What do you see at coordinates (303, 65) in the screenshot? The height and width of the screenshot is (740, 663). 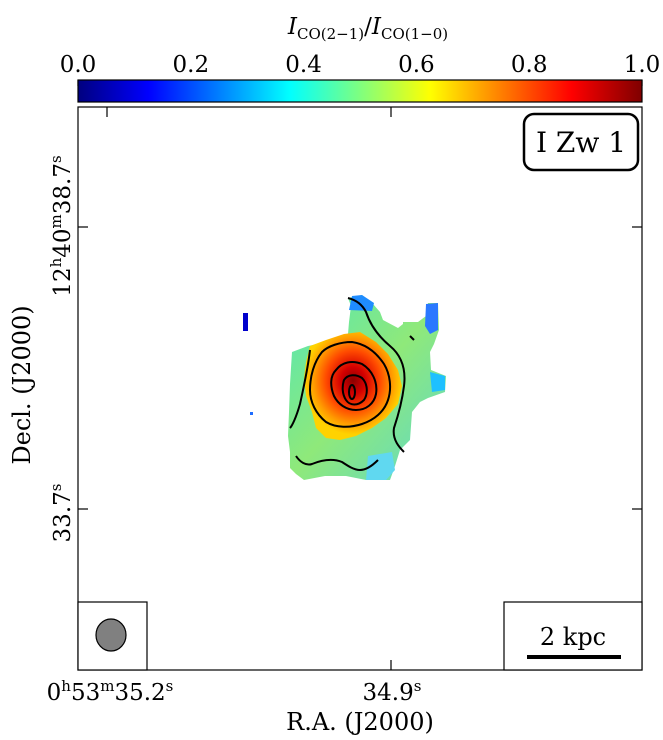 I see `colorbar-tick-label-2: 0.4` at bounding box center [303, 65].